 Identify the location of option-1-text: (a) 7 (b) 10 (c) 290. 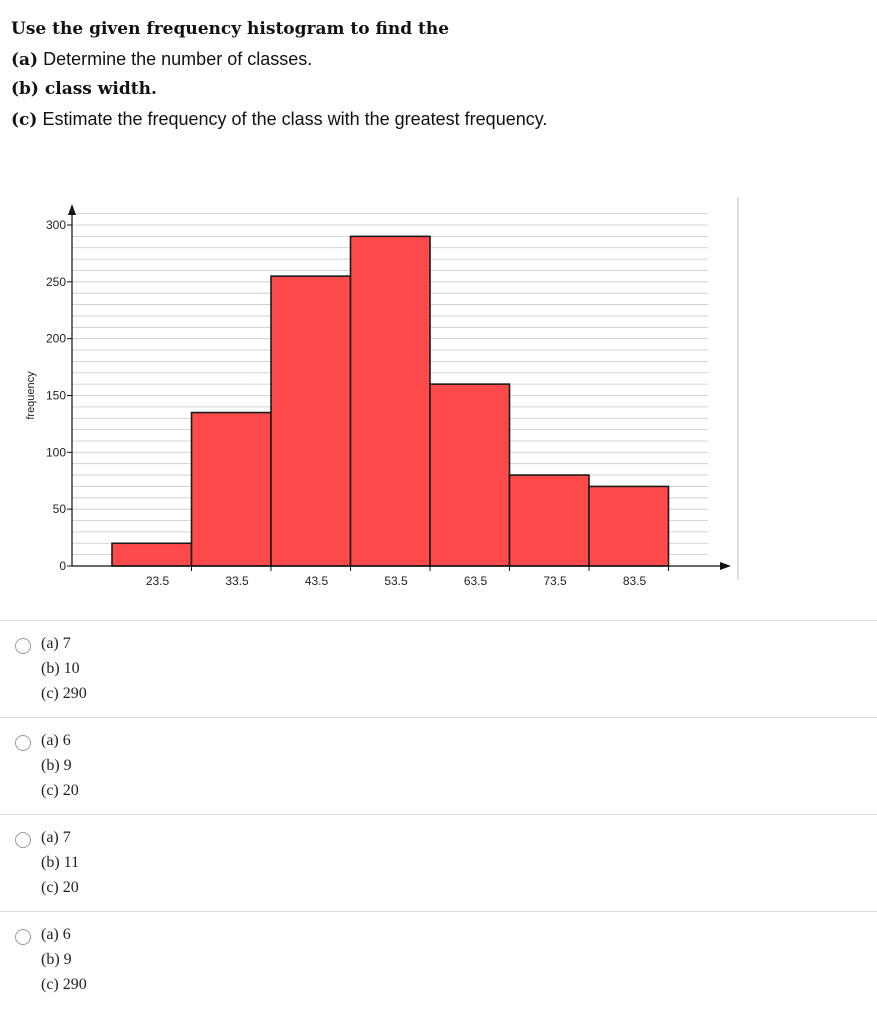
(64, 668).